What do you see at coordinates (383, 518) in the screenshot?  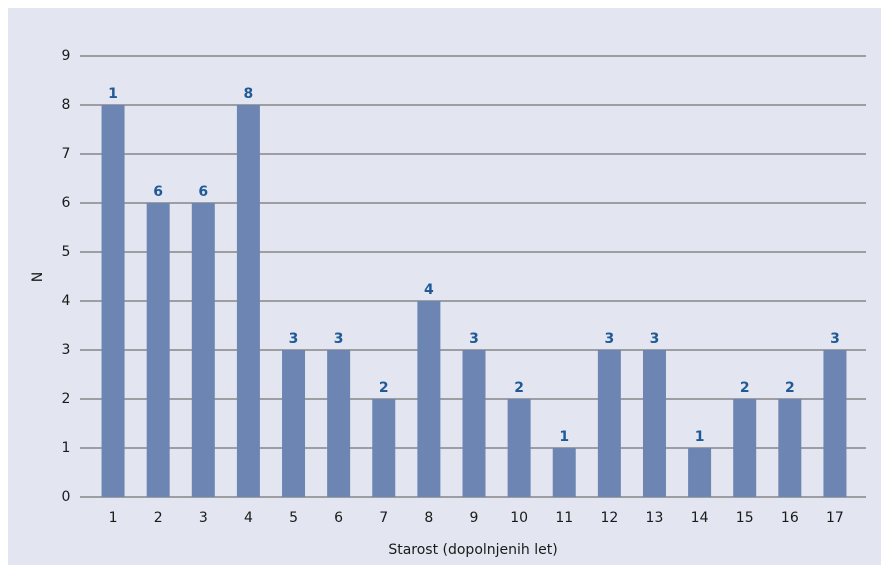 I see `x-tick-label: 7` at bounding box center [383, 518].